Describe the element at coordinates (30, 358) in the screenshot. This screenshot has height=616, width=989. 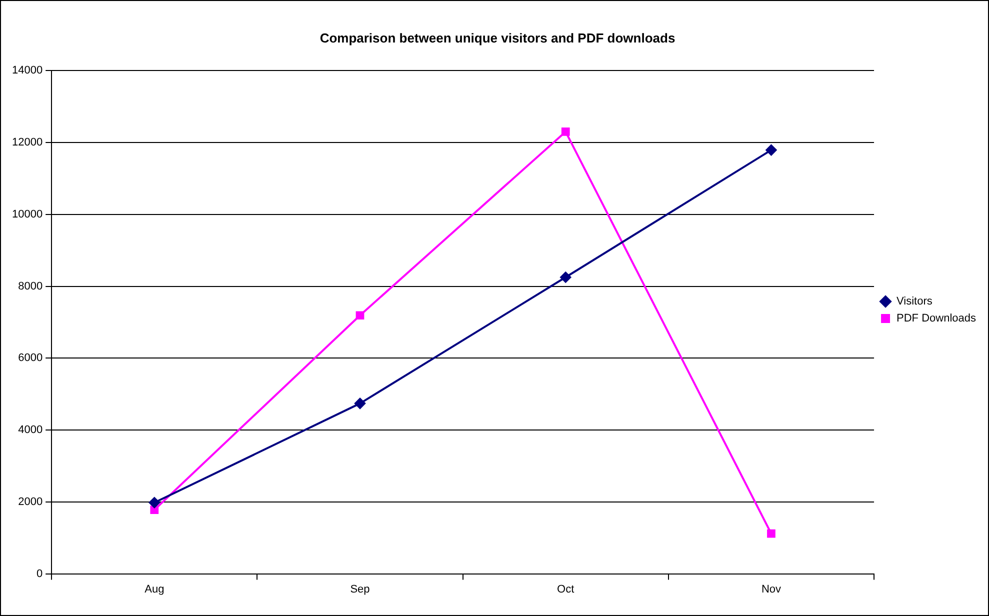
I see `y-tick-label: 6000` at that location.